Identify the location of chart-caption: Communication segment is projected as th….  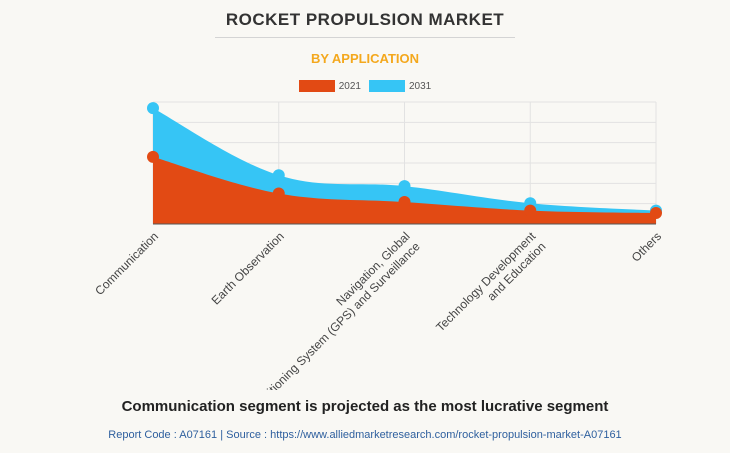
(365, 406).